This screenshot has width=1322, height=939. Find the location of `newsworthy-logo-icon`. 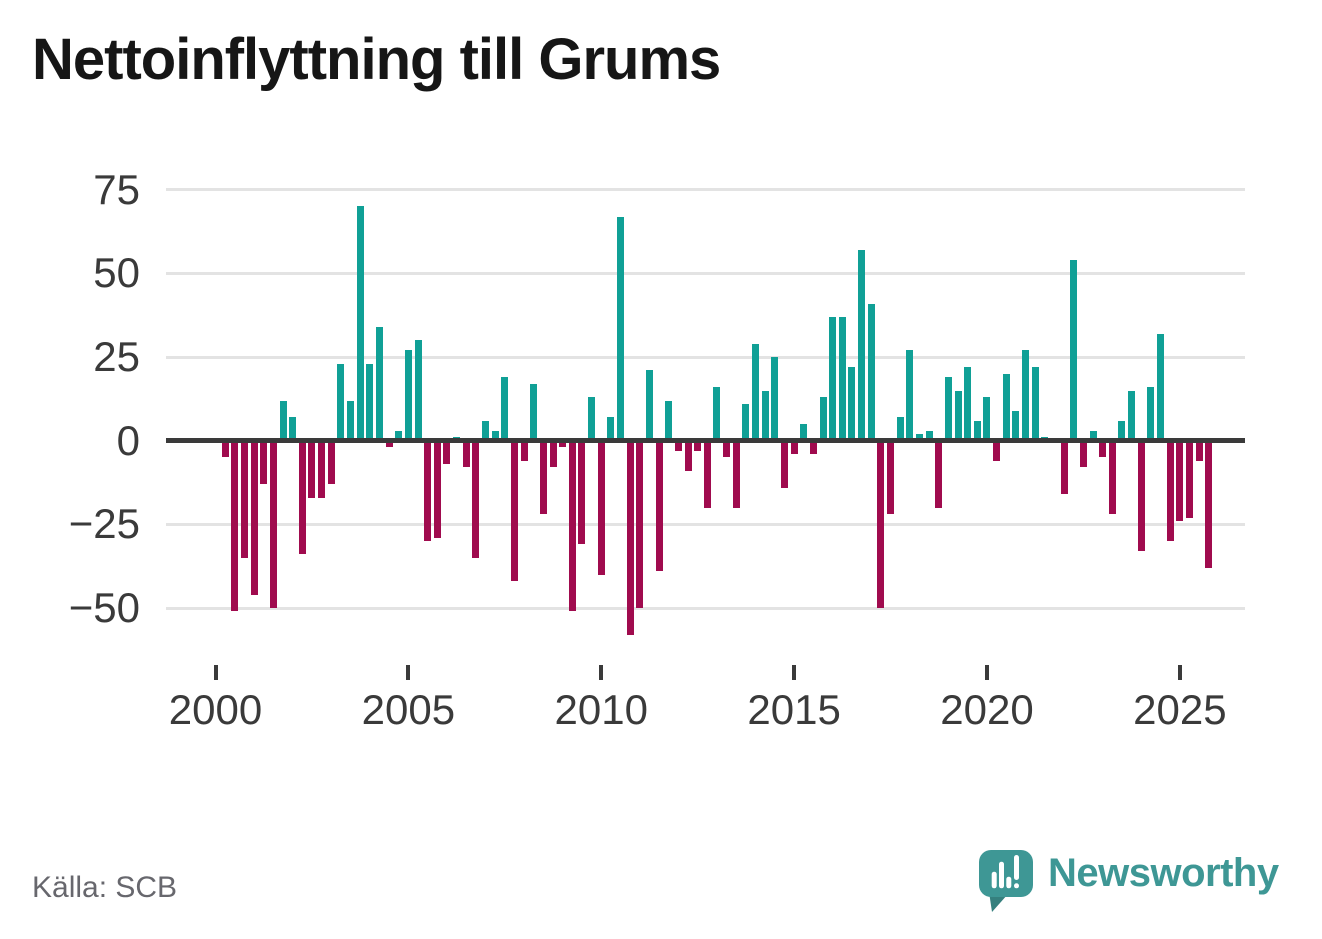

newsworthy-logo-icon is located at coordinates (1006, 881).